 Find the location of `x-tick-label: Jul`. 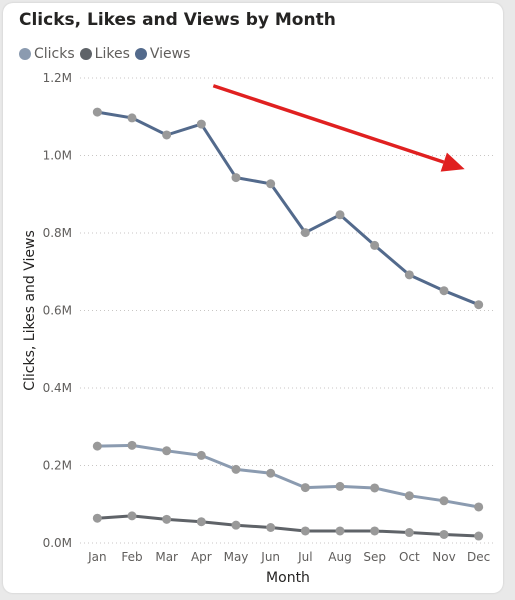

x-tick-label: Jul is located at coordinates (304, 557).